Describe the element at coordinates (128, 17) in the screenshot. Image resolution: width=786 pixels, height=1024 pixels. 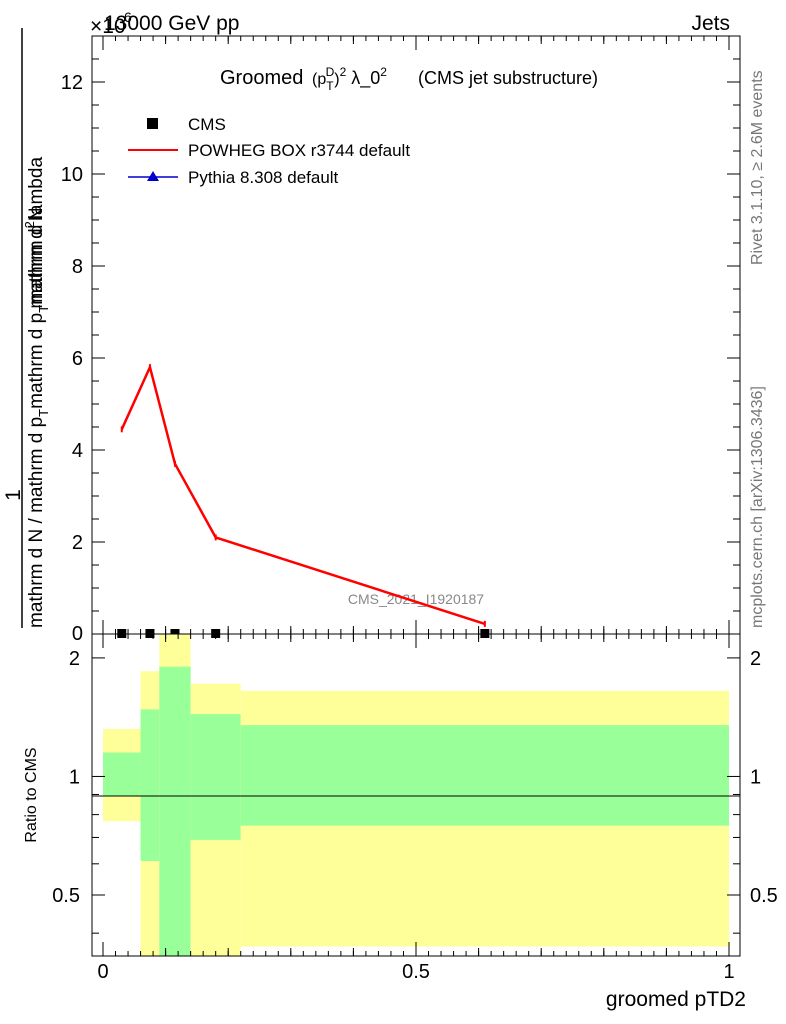
I see `exponent-power: 6` at that location.